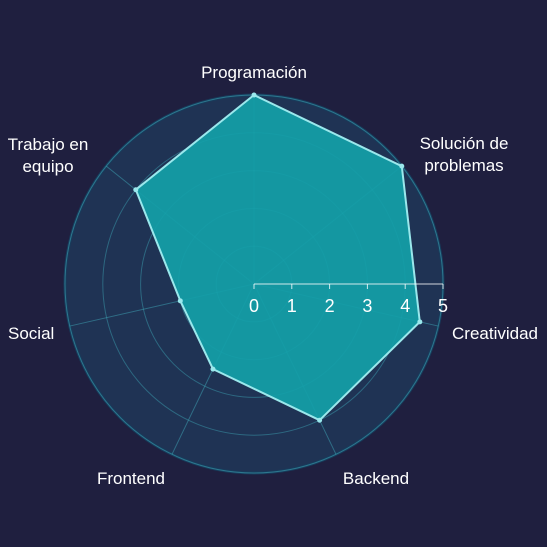 Image resolution: width=547 pixels, height=547 pixels. What do you see at coordinates (254, 306) in the screenshot?
I see `tick-label-0: 0` at bounding box center [254, 306].